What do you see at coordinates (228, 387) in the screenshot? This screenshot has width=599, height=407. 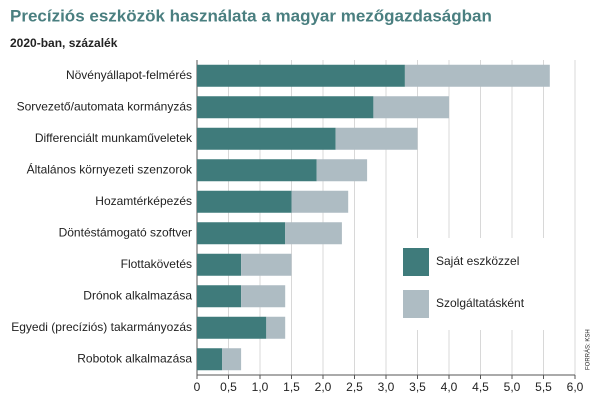 I see `x-tick-label: 0,5` at bounding box center [228, 387].